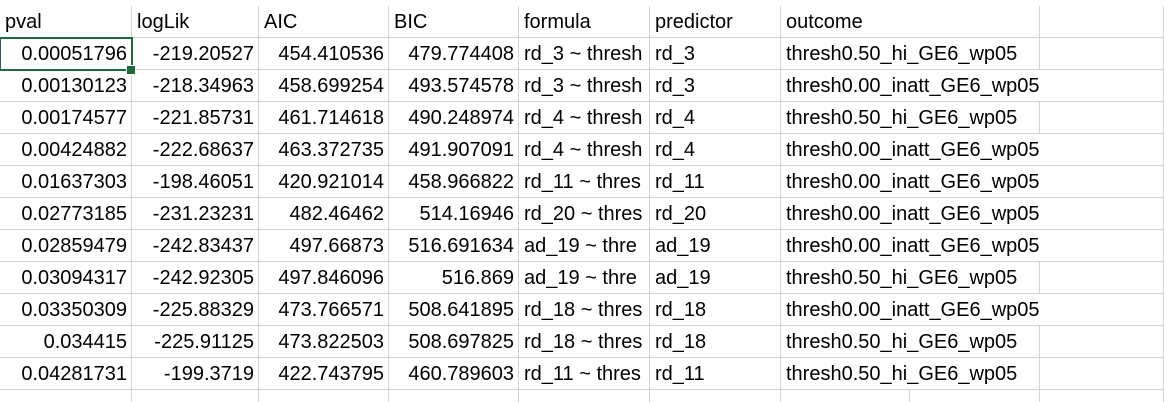 The image size is (1164, 402). I want to click on table-cell: 422.743795, so click(324, 374).